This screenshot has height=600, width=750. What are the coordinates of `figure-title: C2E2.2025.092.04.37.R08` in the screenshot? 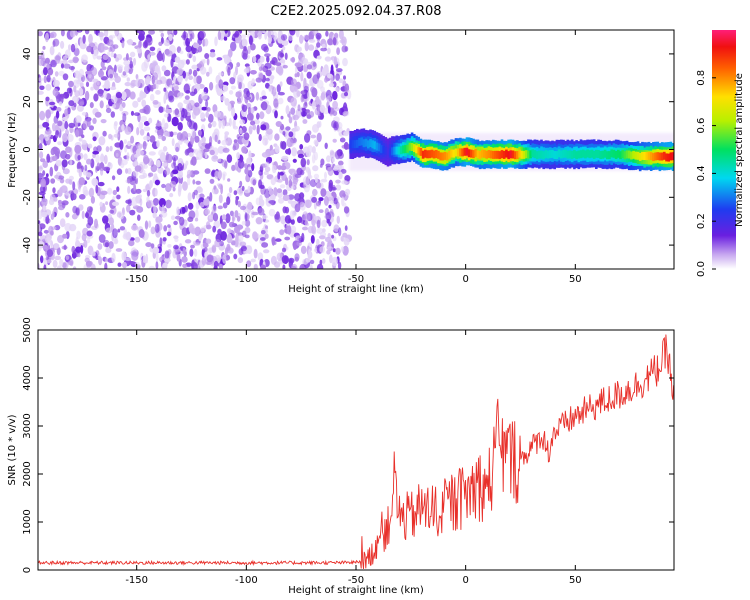 It's located at (355, 11).